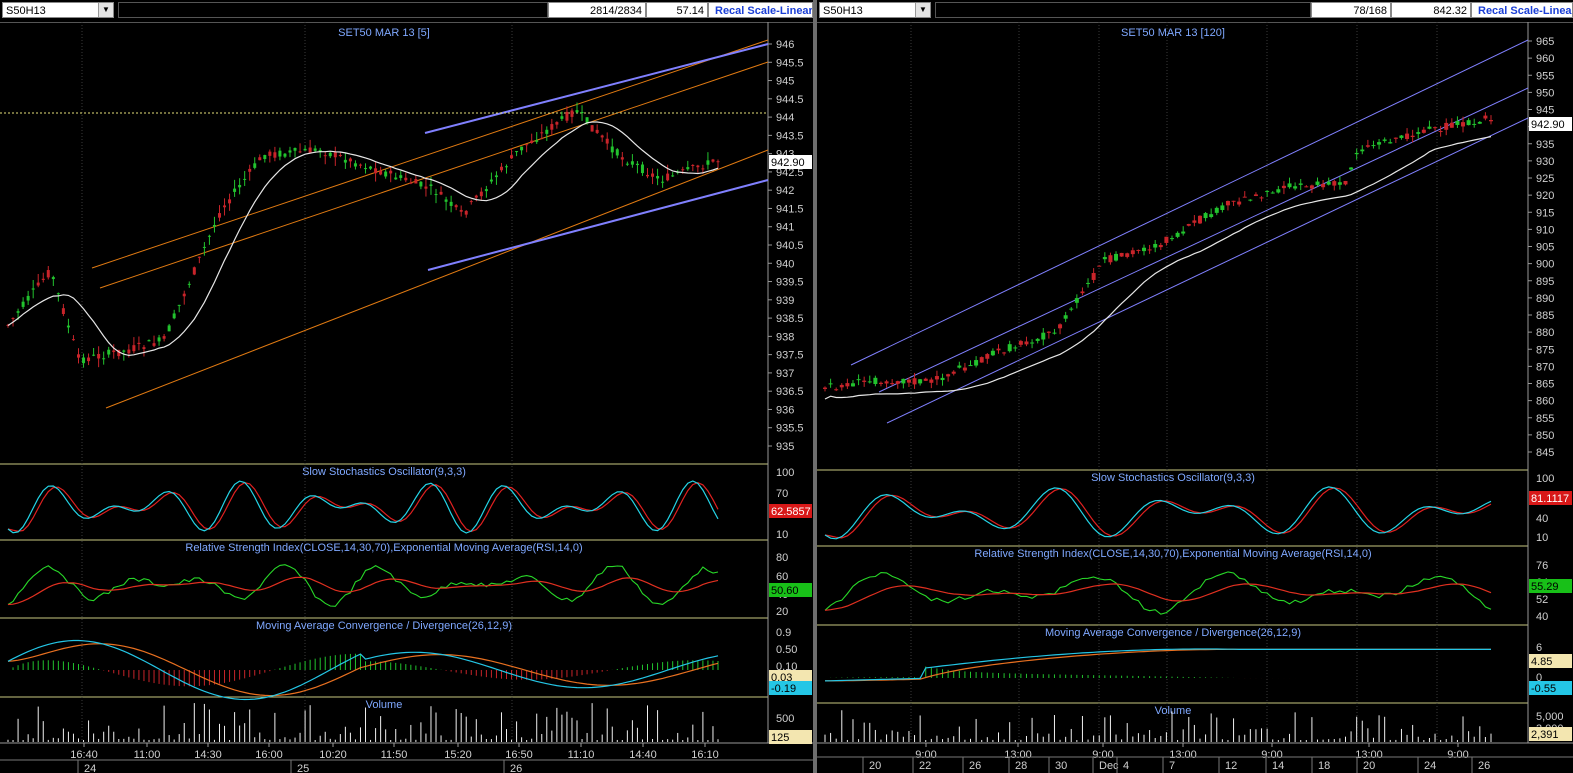 The width and height of the screenshot is (1573, 773). I want to click on price-axis-label: 935, so click(1545, 145).